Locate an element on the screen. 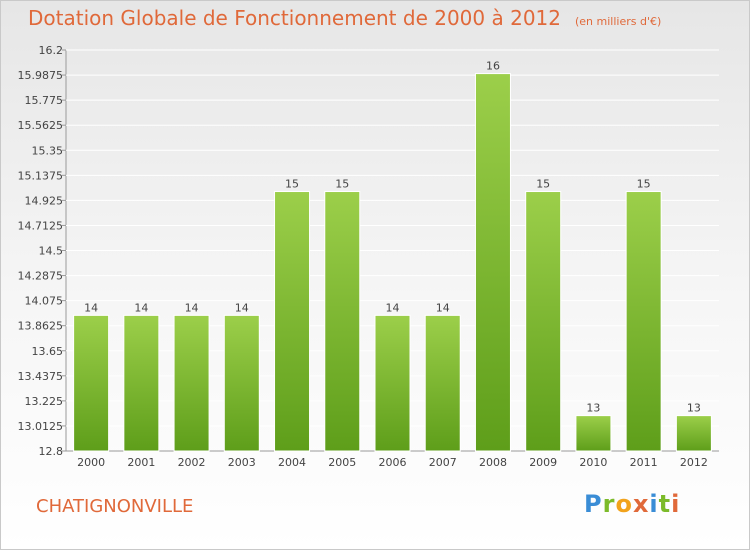 This screenshot has height=550, width=750. proxiti-logo: Proxiti is located at coordinates (632, 504).